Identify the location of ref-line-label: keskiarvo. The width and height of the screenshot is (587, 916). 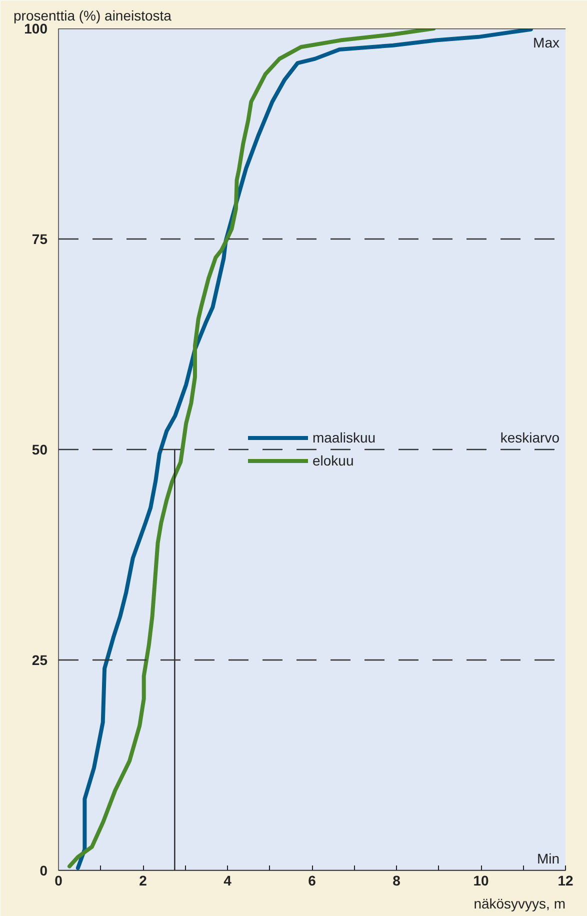
(530, 438).